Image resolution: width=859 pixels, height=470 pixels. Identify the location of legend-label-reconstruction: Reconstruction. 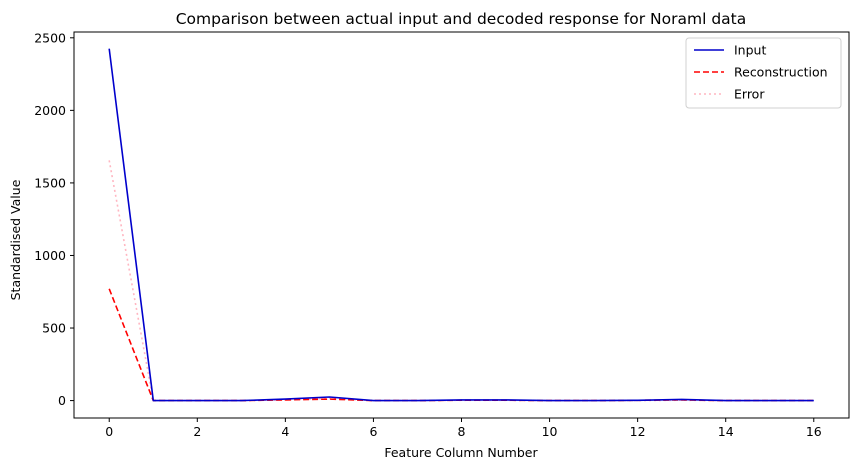
(781, 72).